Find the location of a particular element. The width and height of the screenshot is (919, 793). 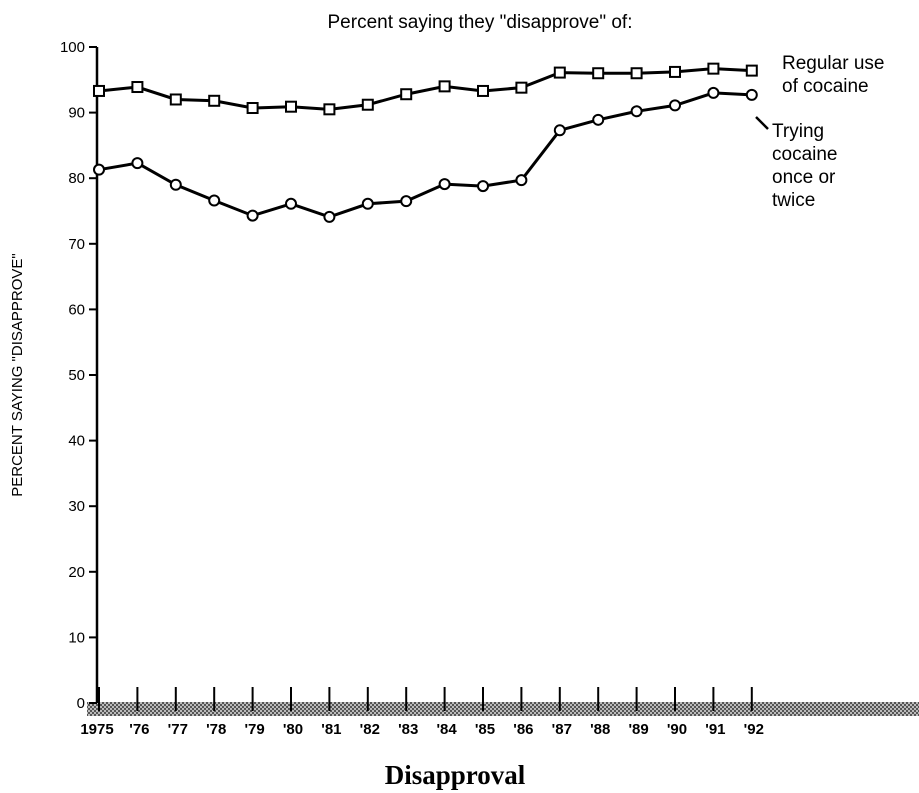

x-tick-label: '84 is located at coordinates (446, 729).